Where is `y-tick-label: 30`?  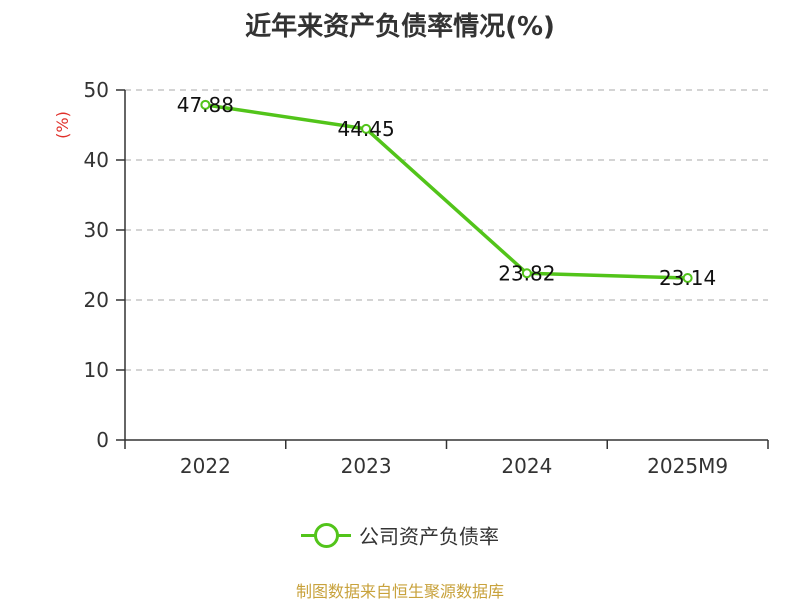 y-tick-label: 30 is located at coordinates (96, 230).